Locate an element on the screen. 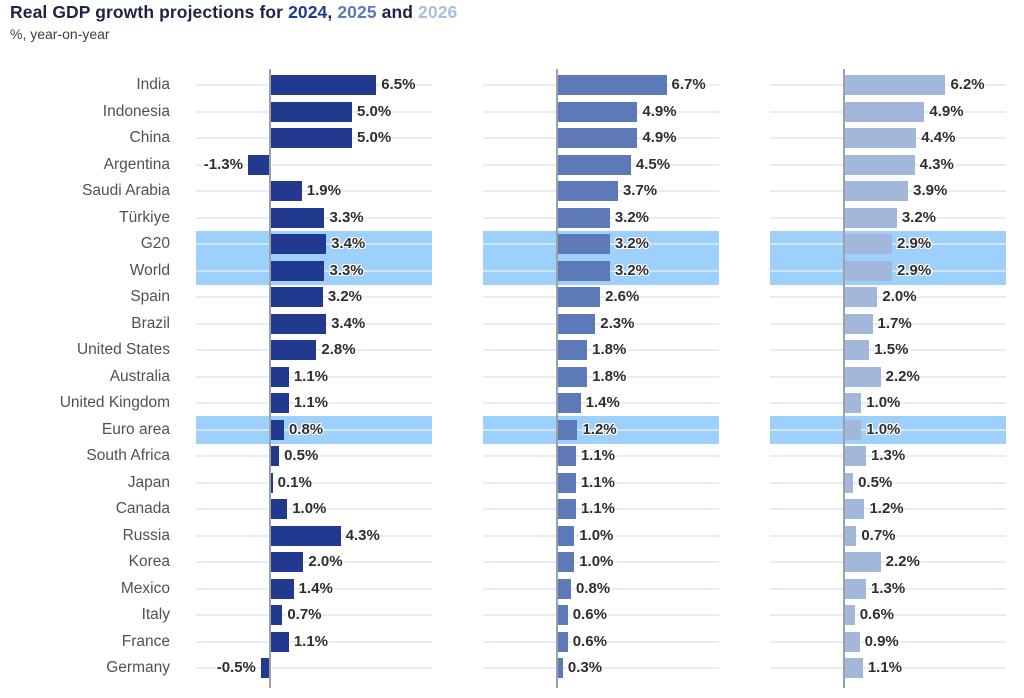 The width and height of the screenshot is (1024, 698). value-label: 2.0% is located at coordinates (899, 296).